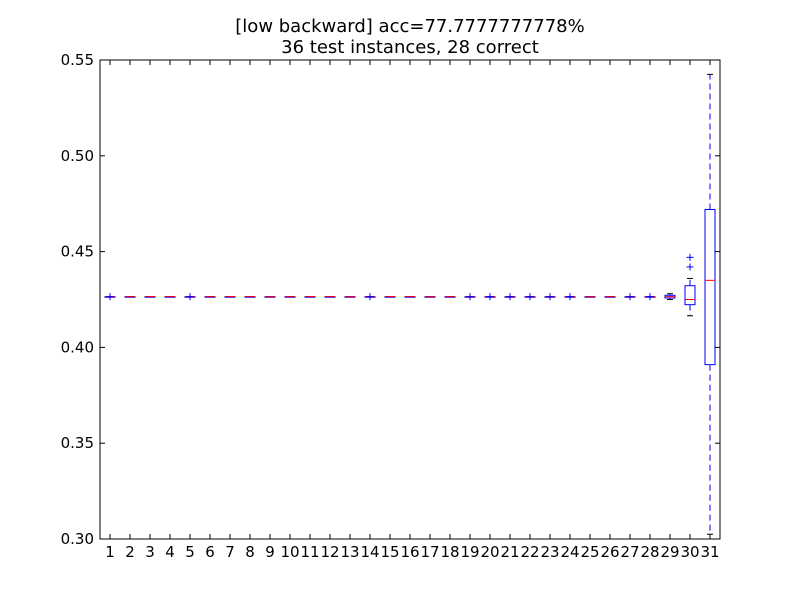  What do you see at coordinates (529, 552) in the screenshot?
I see `x-tick-label: 22` at bounding box center [529, 552].